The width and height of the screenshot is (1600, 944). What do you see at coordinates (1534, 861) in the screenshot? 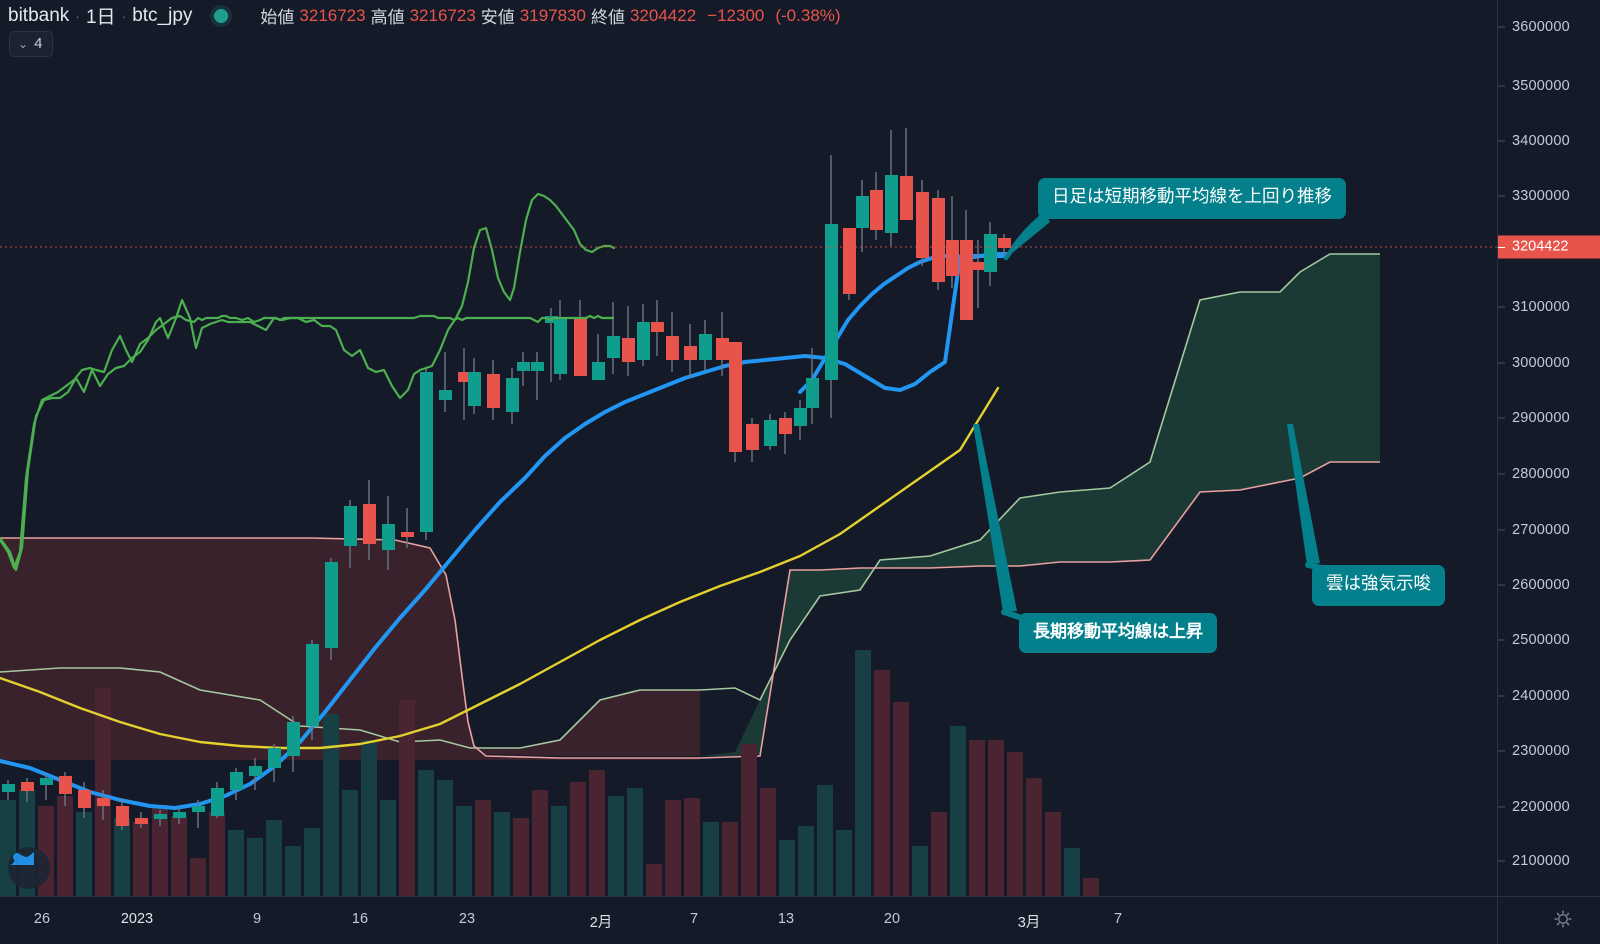
I see `price-tick: 2100000` at bounding box center [1534, 861].